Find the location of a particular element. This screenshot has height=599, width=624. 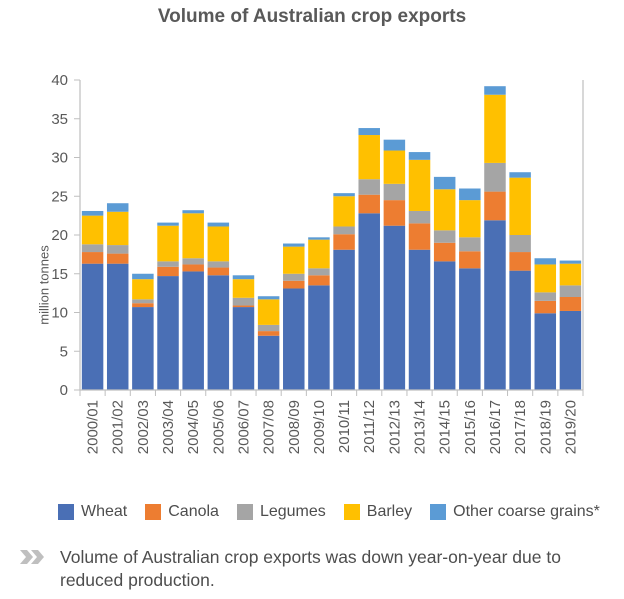

x-tick-label: 2006/07 is located at coordinates (243, 427).